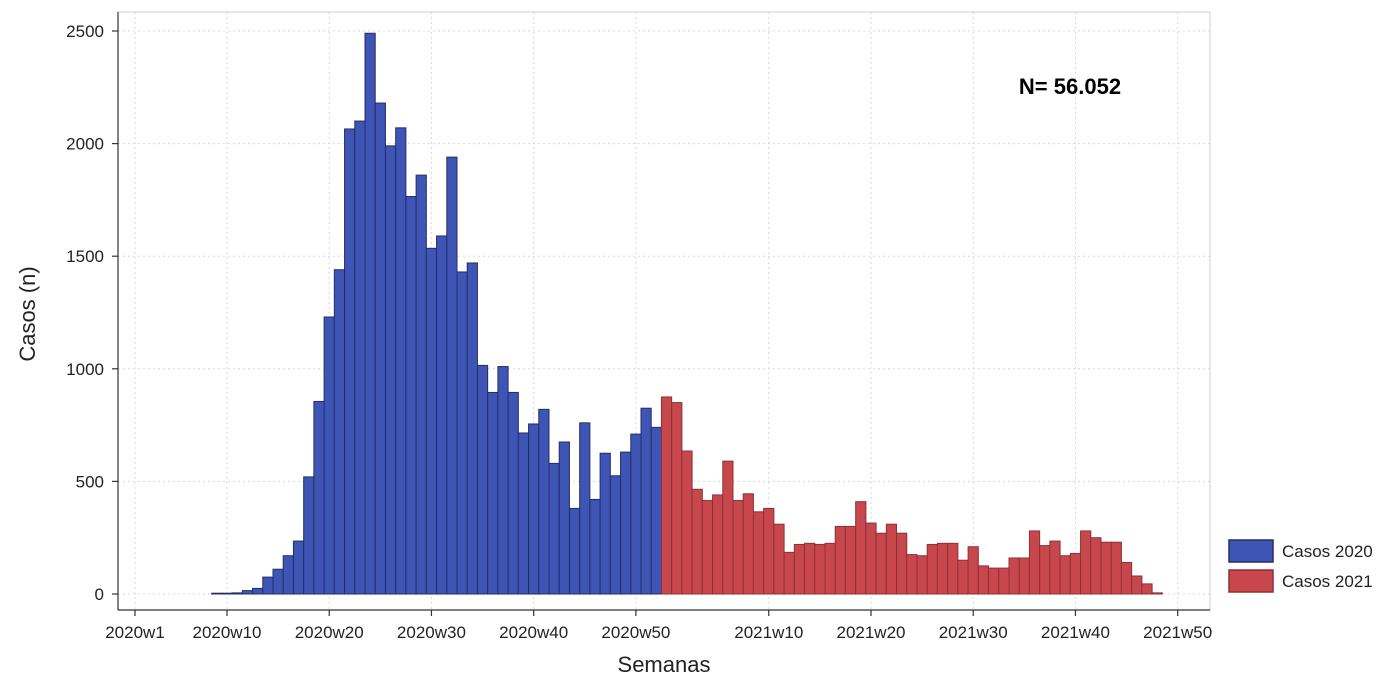  What do you see at coordinates (870, 632) in the screenshot?
I see `x-tick-label: 2021w20` at bounding box center [870, 632].